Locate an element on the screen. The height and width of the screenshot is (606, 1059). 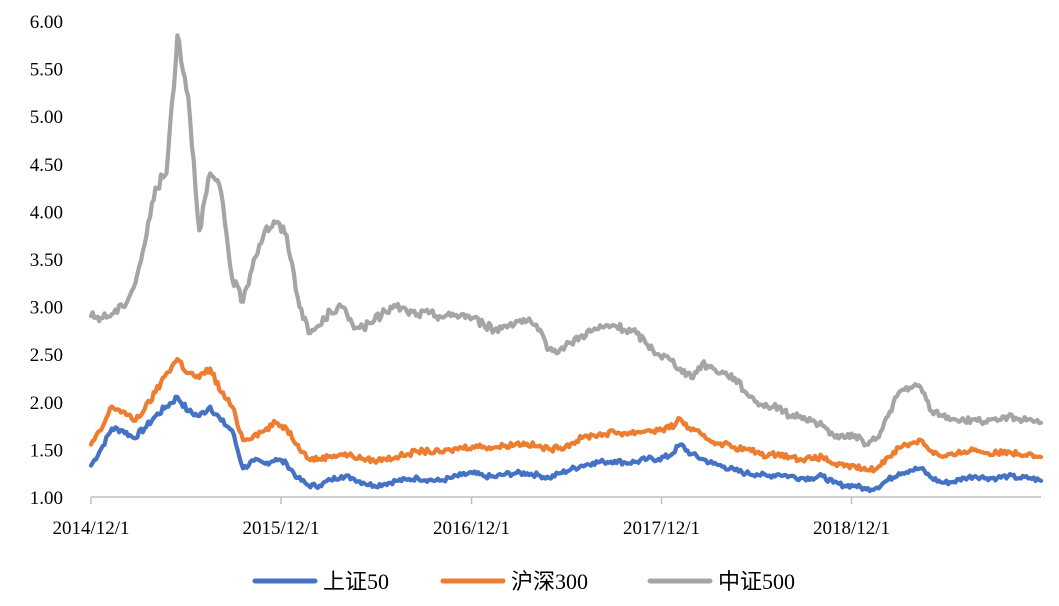
x-tick-label: 2016/12/1 is located at coordinates (471, 528).